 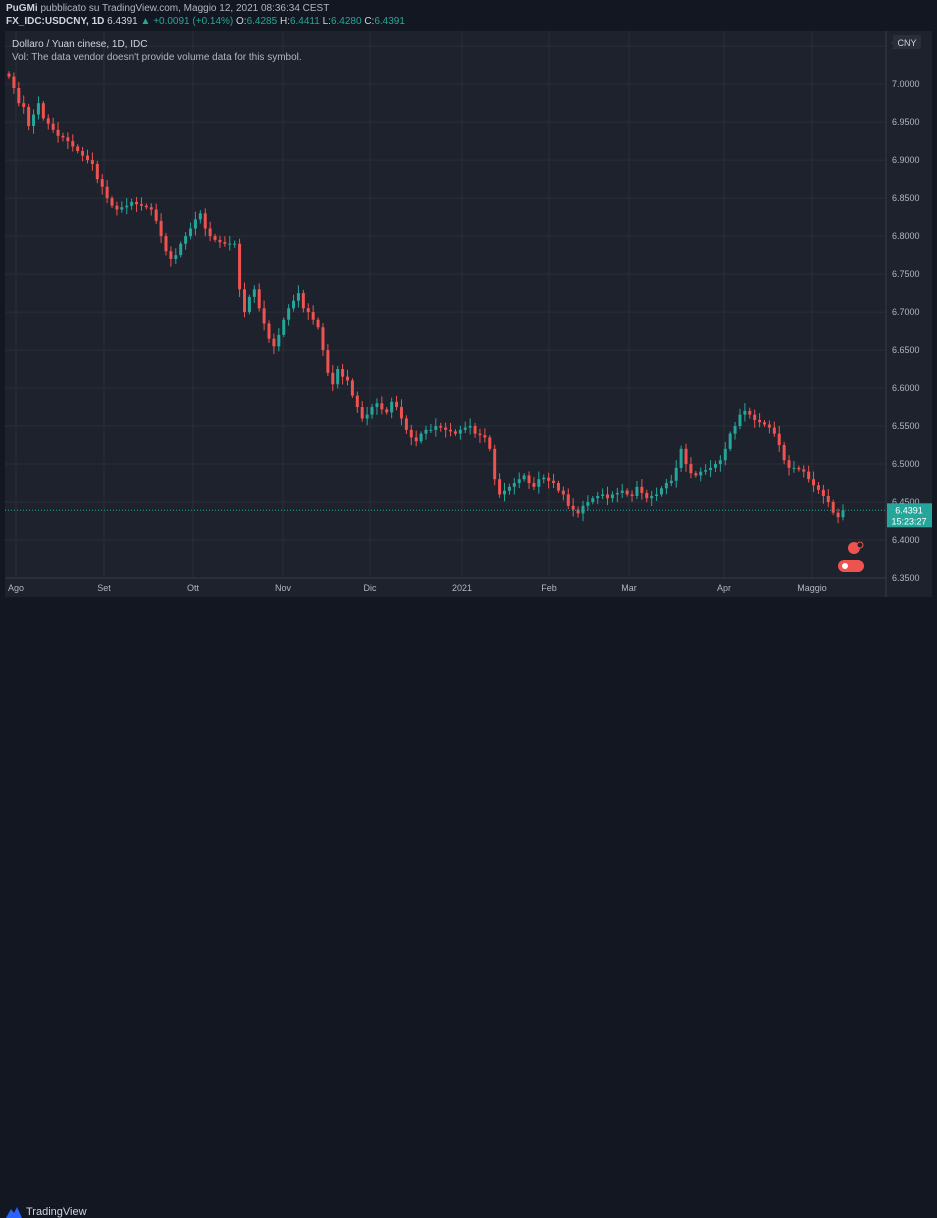 What do you see at coordinates (906, 84) in the screenshot?
I see `y-tick-label: 7.0000` at bounding box center [906, 84].